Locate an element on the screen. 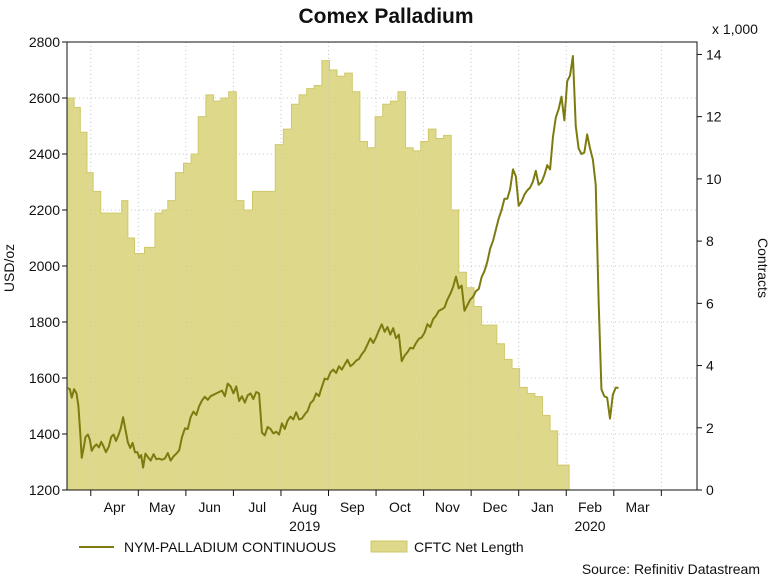 The width and height of the screenshot is (771, 586). left-tick-label-1800: 1800 is located at coordinates (44, 322).